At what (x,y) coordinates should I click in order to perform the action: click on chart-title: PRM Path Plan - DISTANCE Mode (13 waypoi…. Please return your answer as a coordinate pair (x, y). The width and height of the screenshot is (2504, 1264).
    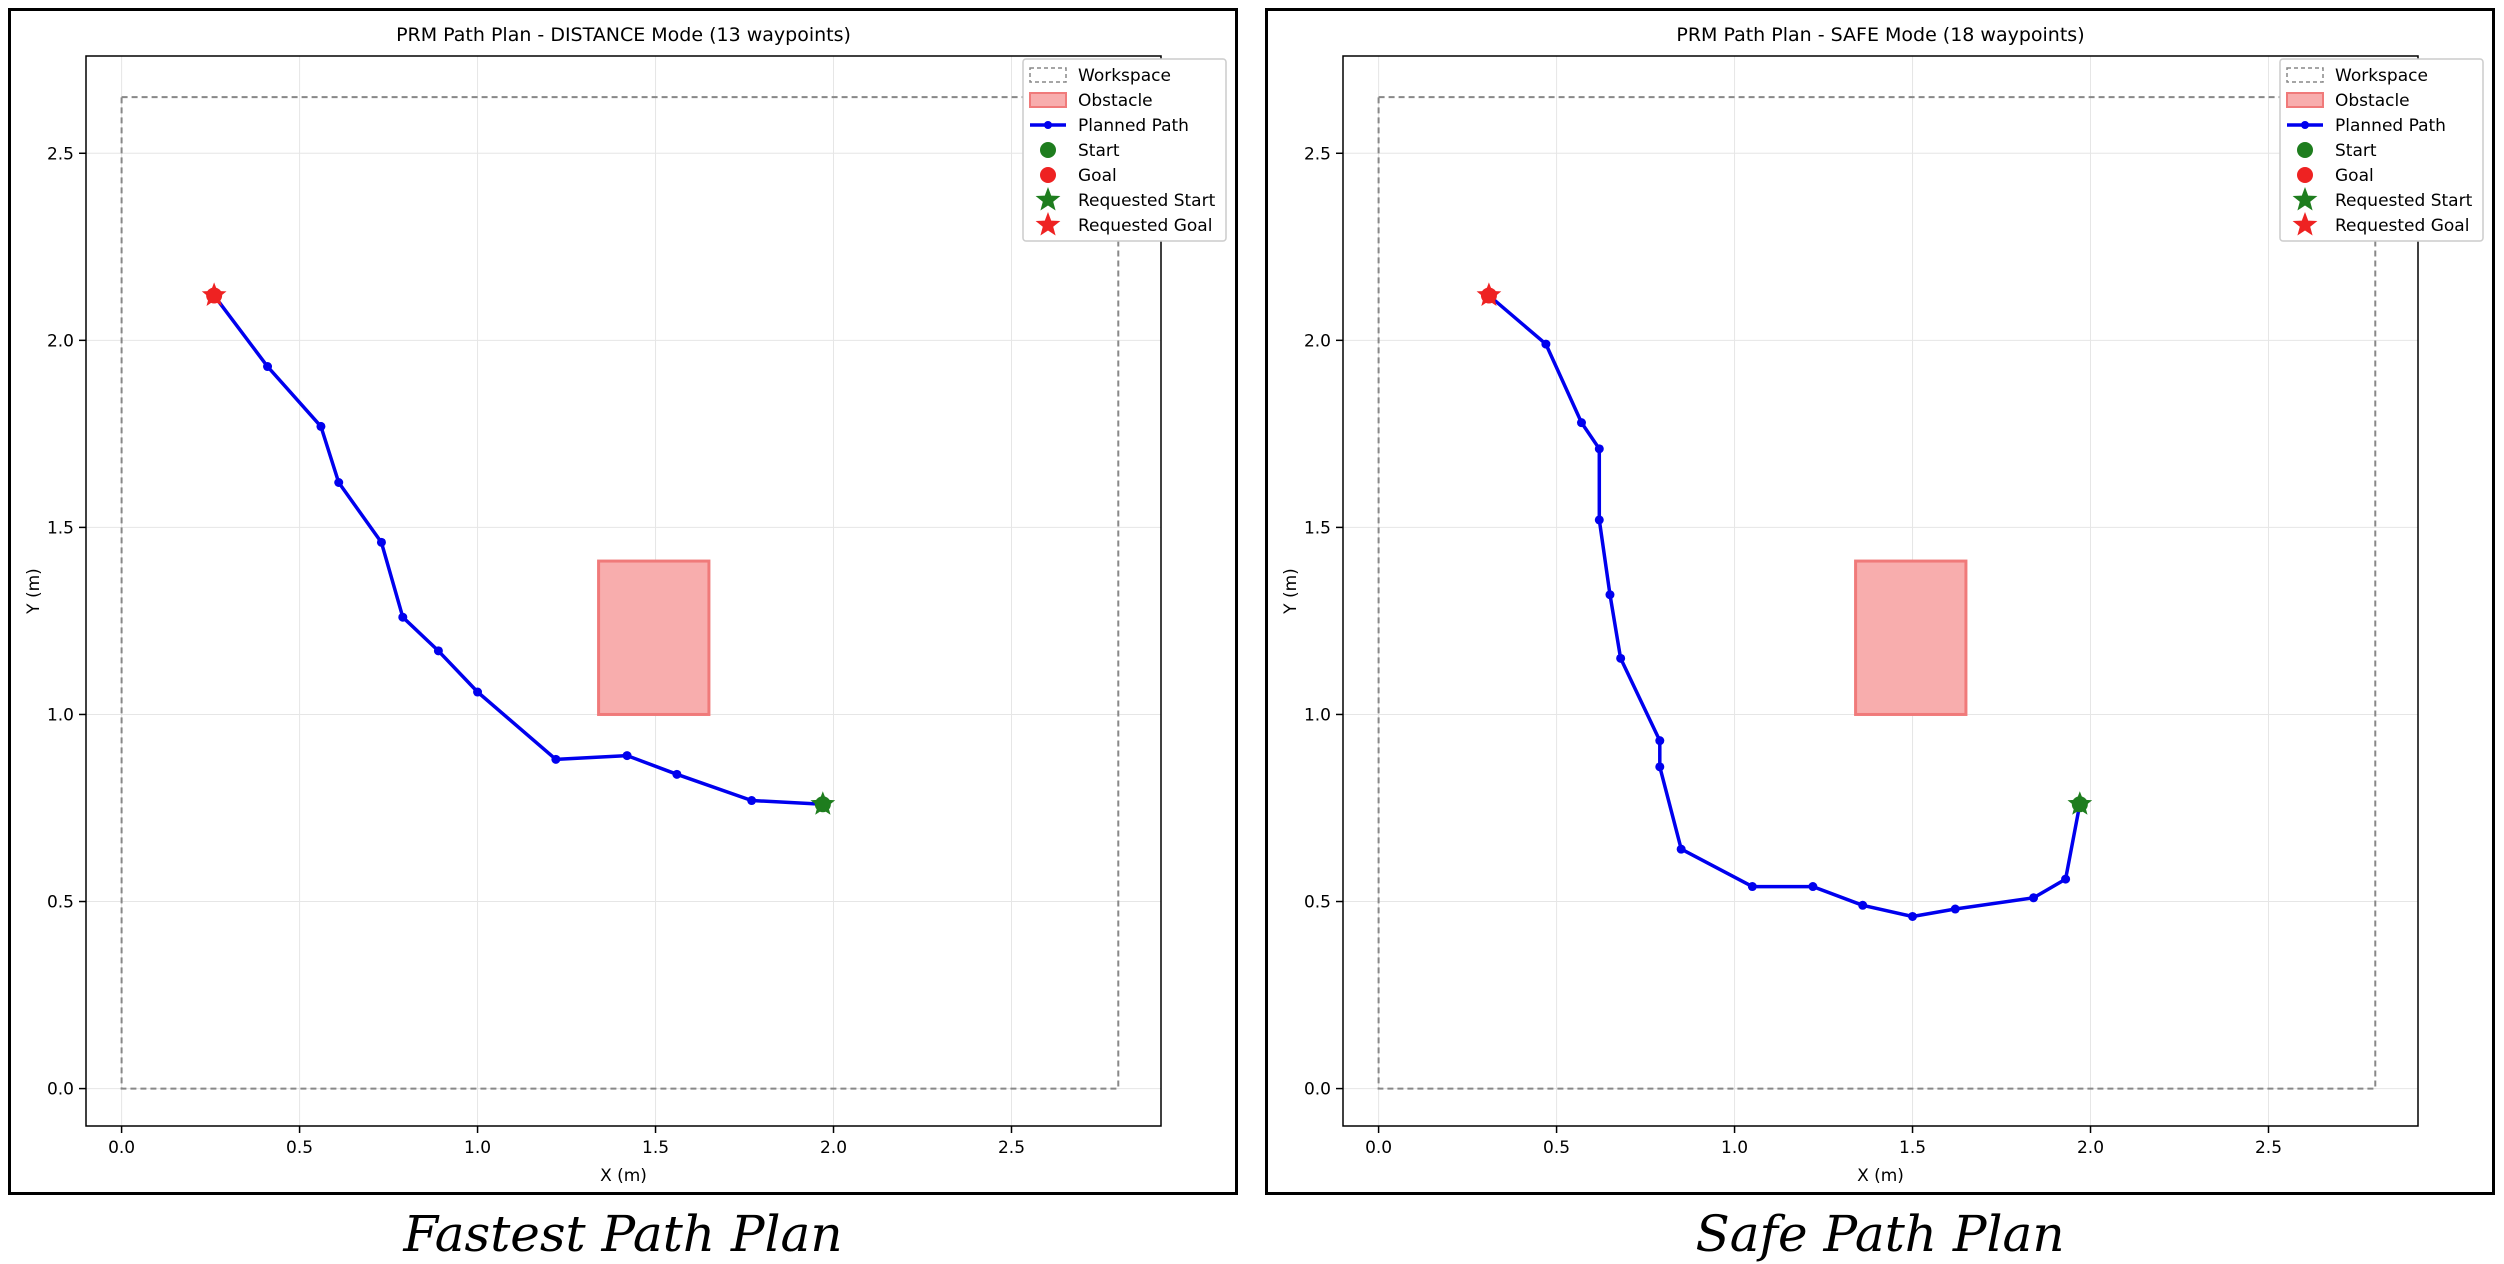
    Looking at the image, I should click on (623, 35).